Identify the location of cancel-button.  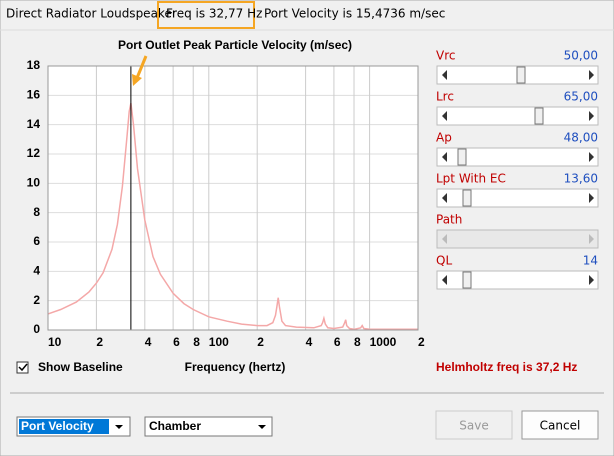
(560, 425).